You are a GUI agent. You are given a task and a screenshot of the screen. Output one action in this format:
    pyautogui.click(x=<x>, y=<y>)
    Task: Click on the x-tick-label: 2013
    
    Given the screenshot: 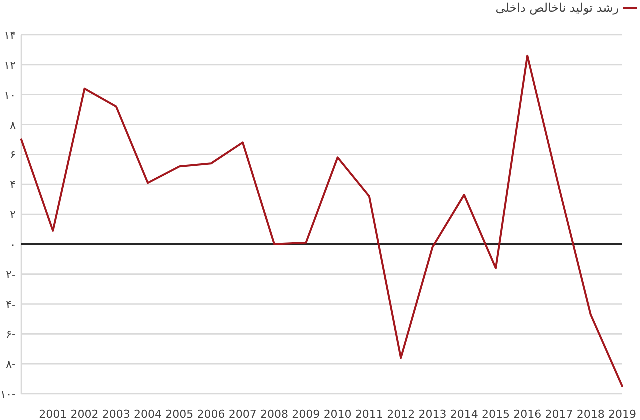 What is the action you would take?
    pyautogui.click(x=432, y=414)
    